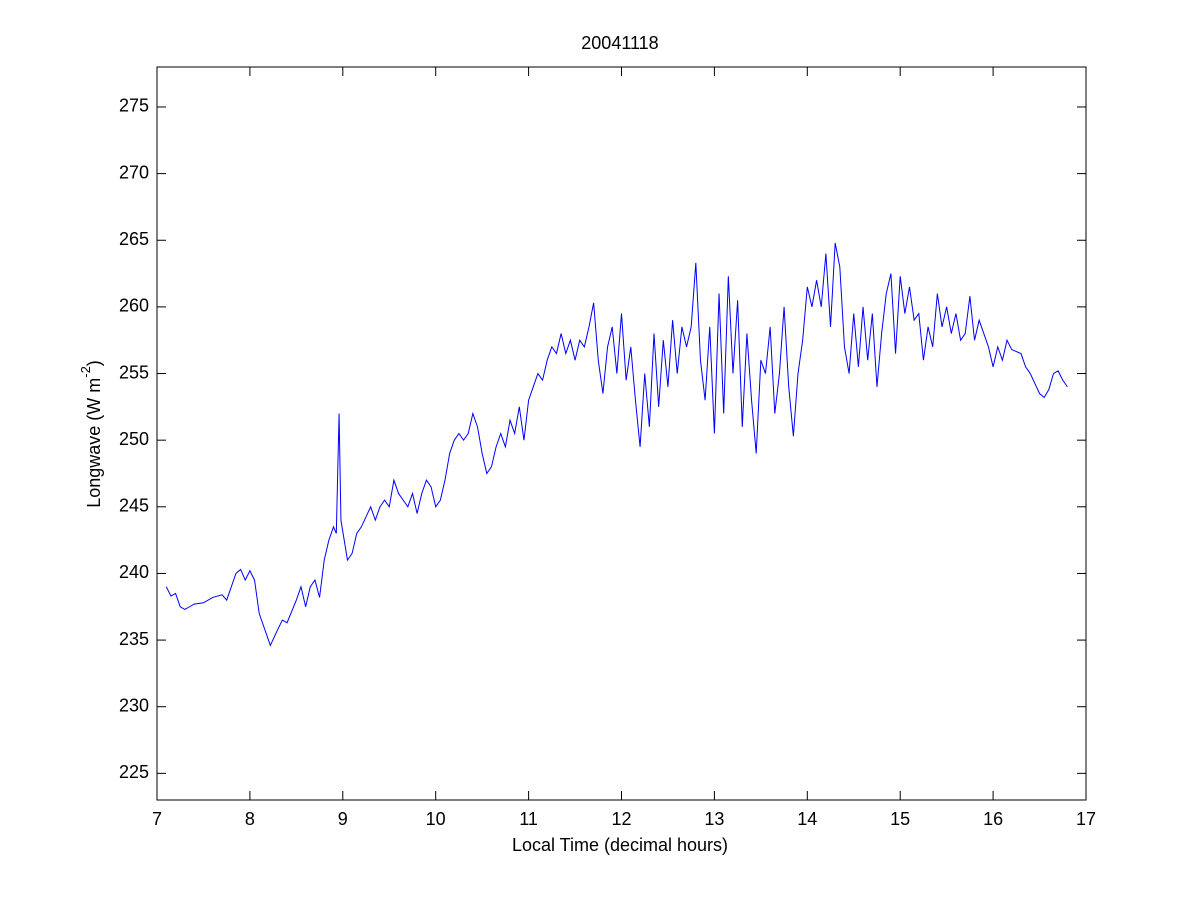 The width and height of the screenshot is (1200, 905). What do you see at coordinates (250, 819) in the screenshot?
I see `x-tick-label: 8` at bounding box center [250, 819].